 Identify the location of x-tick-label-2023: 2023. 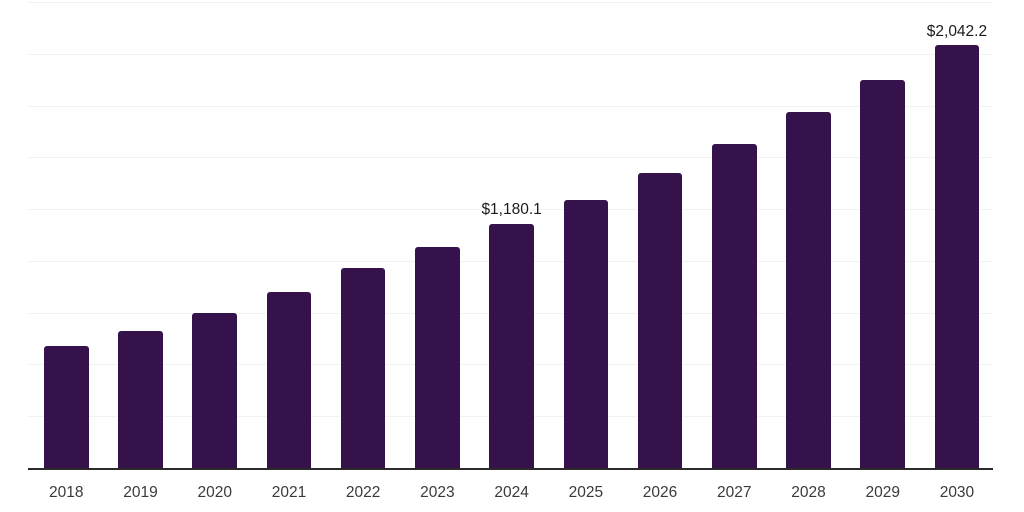
(437, 492).